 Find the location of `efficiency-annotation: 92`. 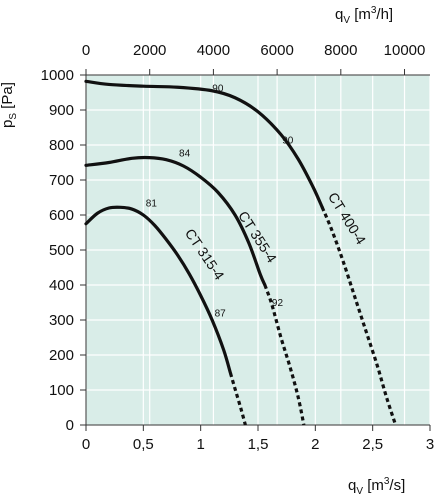

efficiency-annotation: 92 is located at coordinates (278, 303).